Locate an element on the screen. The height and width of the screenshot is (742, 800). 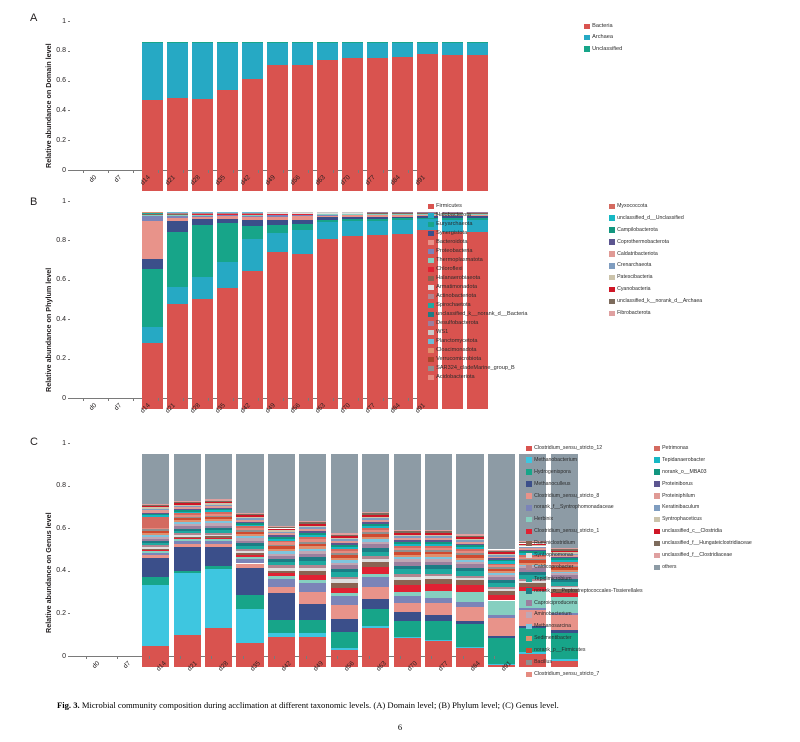
legend-item: Chloroflexi is located at coordinates (478, 269).